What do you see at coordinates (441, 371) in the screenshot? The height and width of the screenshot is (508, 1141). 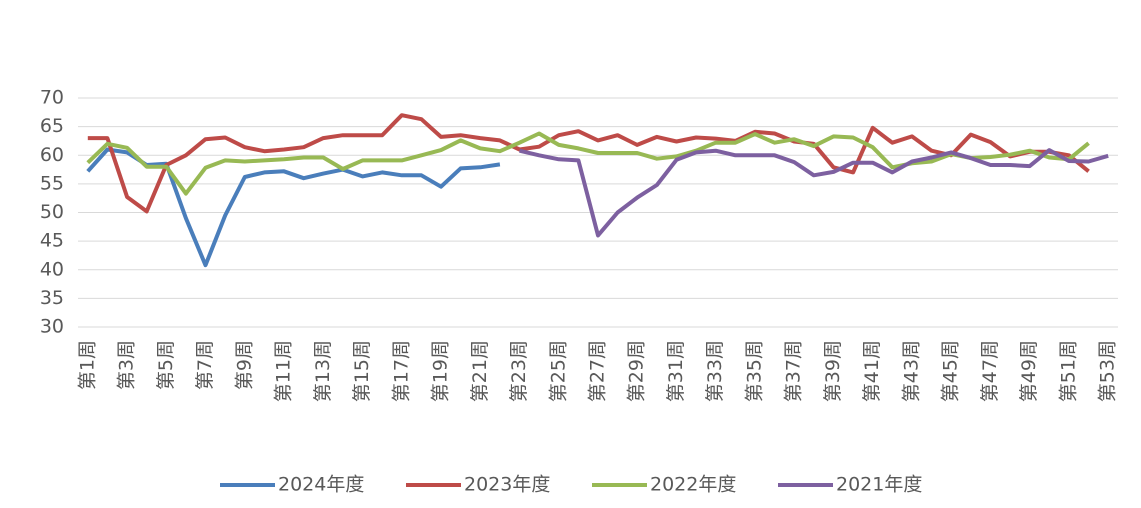 I see `x-tick-label: 第19周` at bounding box center [441, 371].